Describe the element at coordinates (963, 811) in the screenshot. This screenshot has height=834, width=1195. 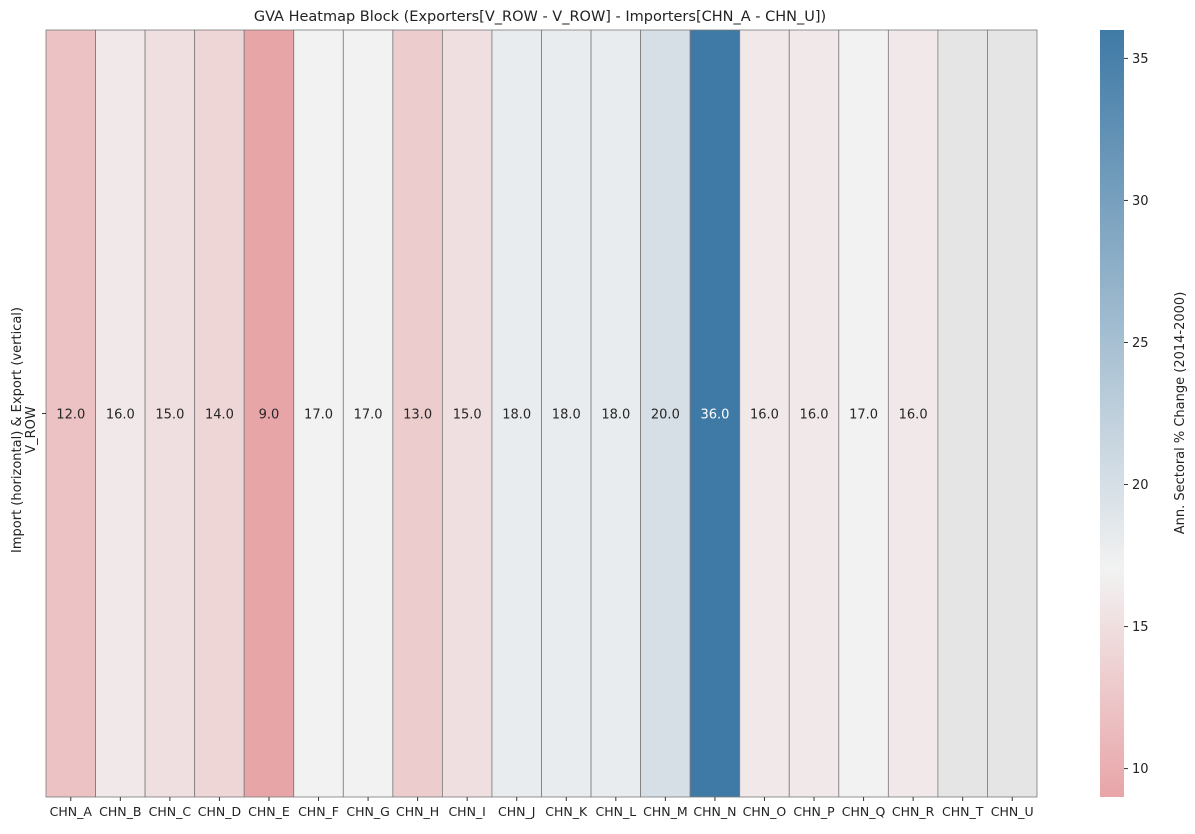
I see `x-tick-label: CHN_T` at that location.